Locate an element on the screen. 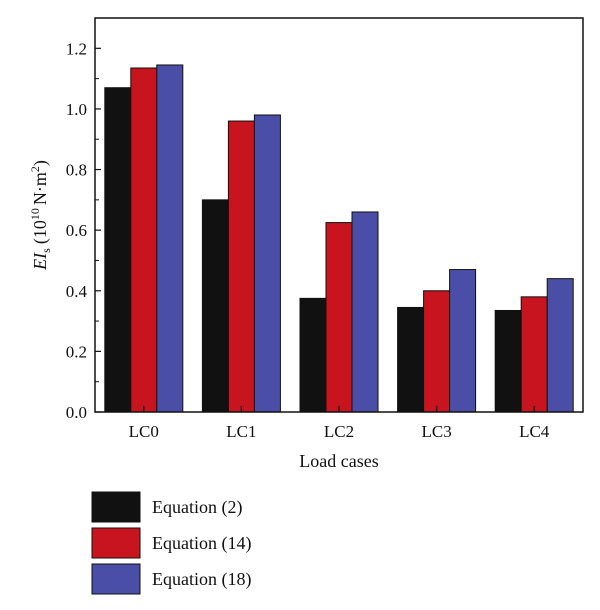 The image size is (600, 610). x-tick-label: LC3 is located at coordinates (436, 431).